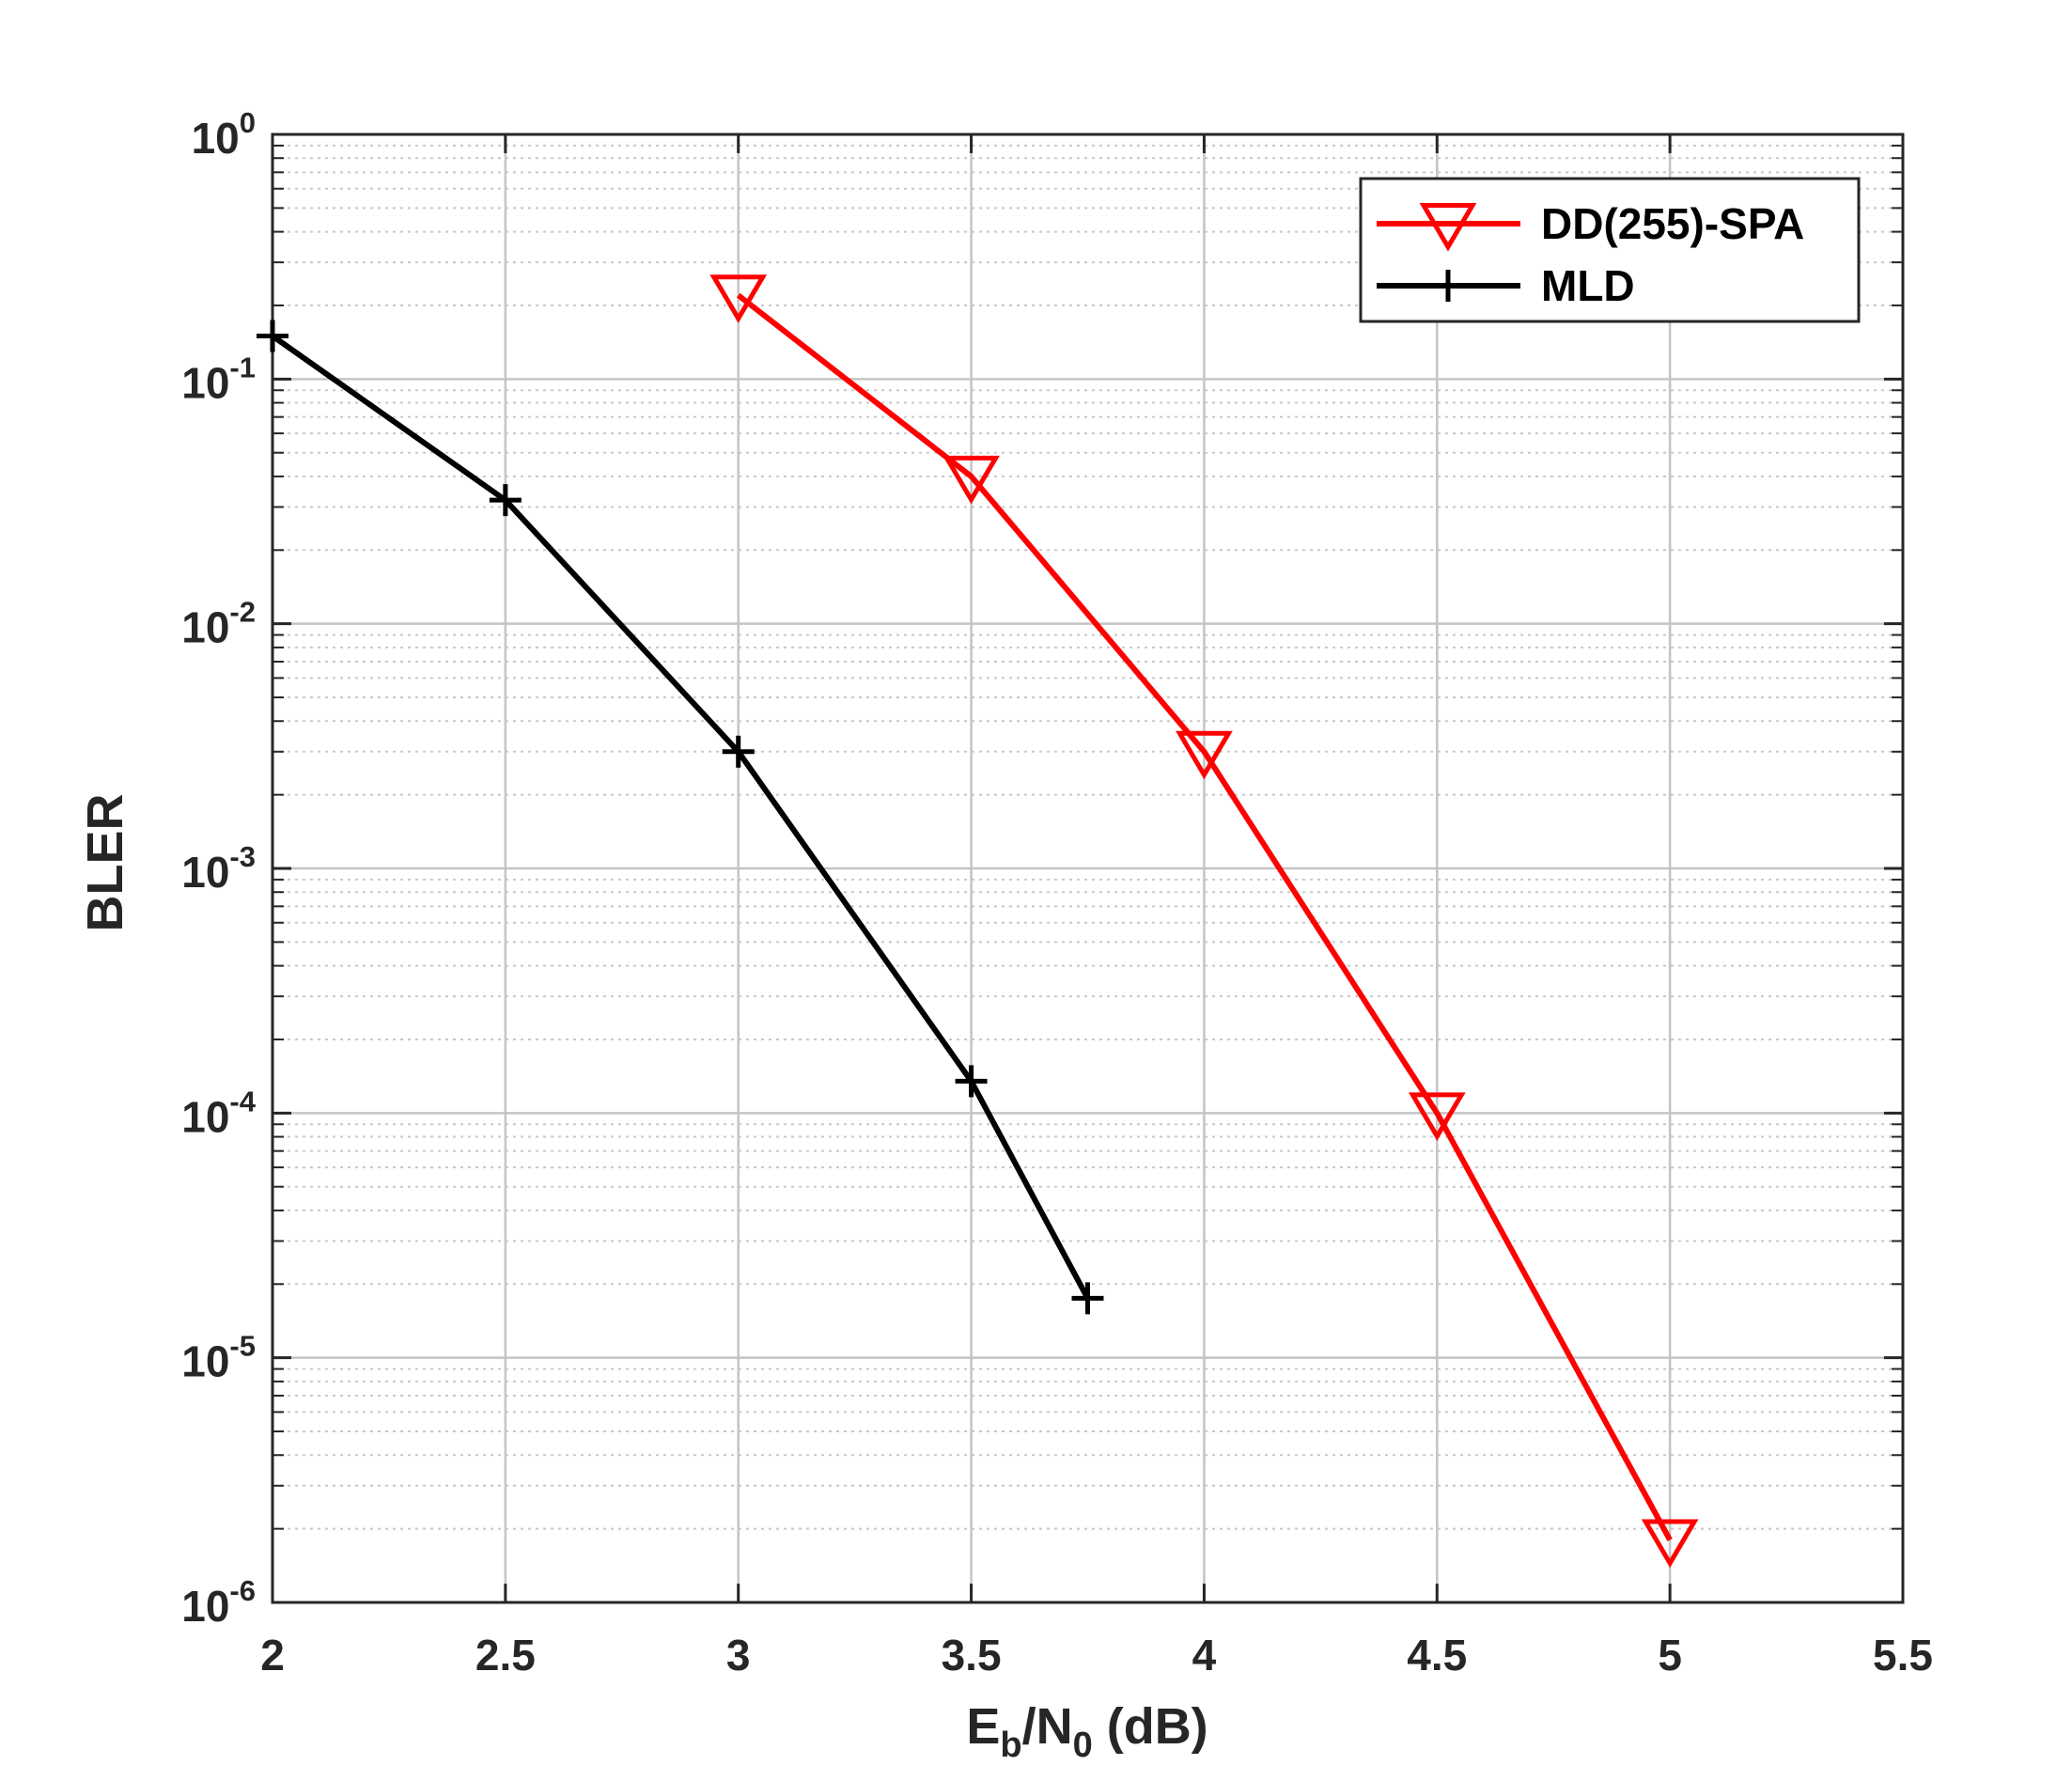 Image resolution: width=2072 pixels, height=1781 pixels. Describe the element at coordinates (1096, 1655) in the screenshot. I see `x-tick-labels: 2 2.5 3 3.5 4 4.5 5 5.5` at that location.